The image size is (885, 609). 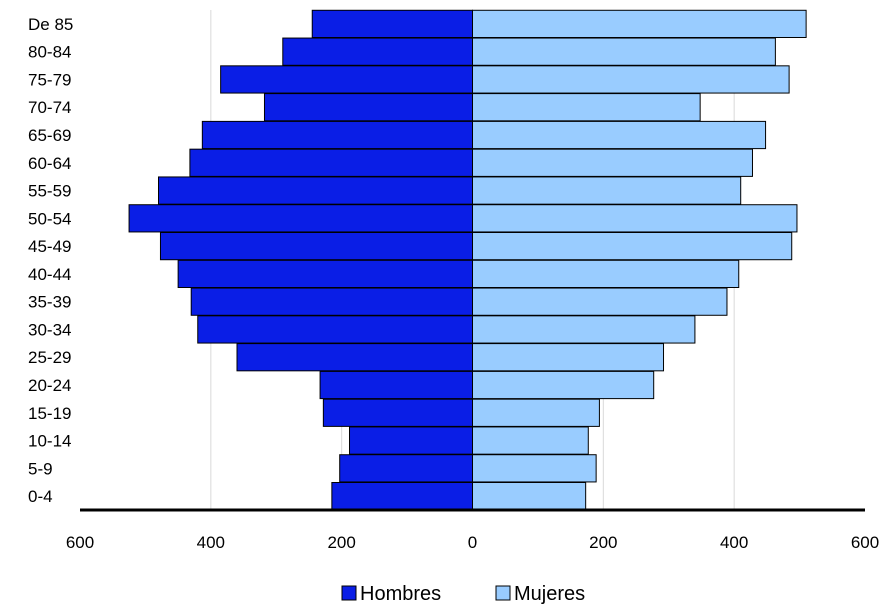 What do you see at coordinates (49, 107) in the screenshot?
I see `category-label: 70-74` at bounding box center [49, 107].